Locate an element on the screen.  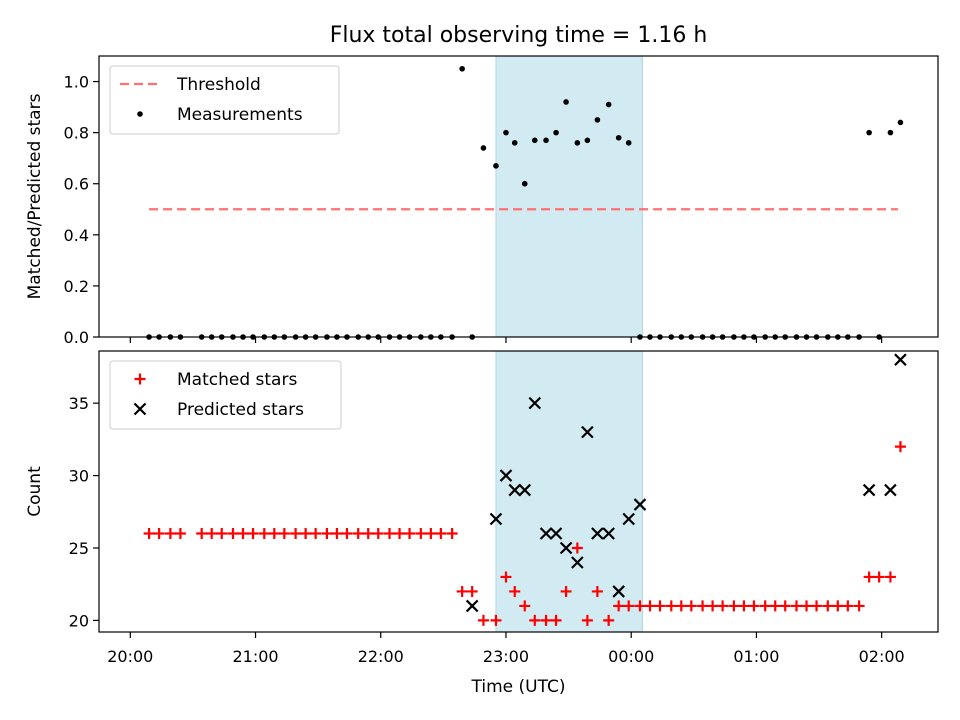
legend-label: Threshold is located at coordinates (218, 85).